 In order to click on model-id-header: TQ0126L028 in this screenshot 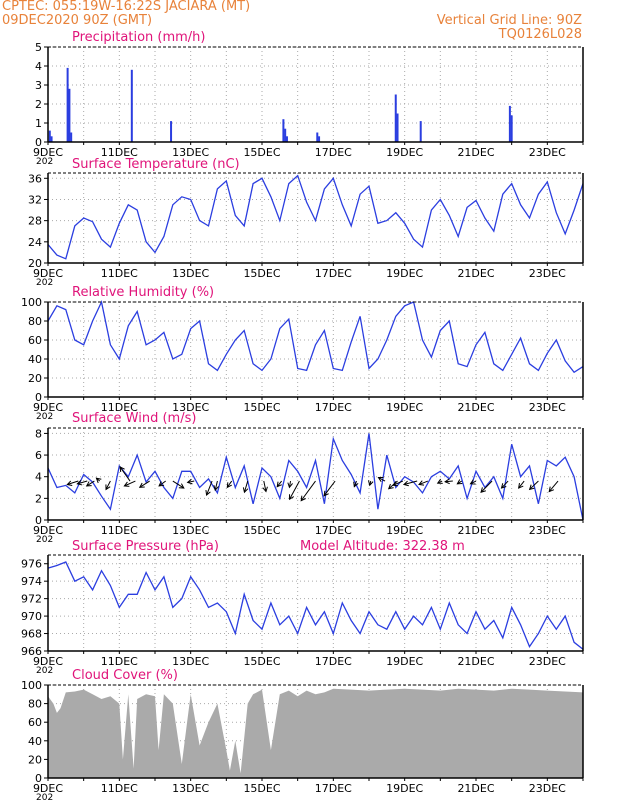, I will do `click(540, 34)`.